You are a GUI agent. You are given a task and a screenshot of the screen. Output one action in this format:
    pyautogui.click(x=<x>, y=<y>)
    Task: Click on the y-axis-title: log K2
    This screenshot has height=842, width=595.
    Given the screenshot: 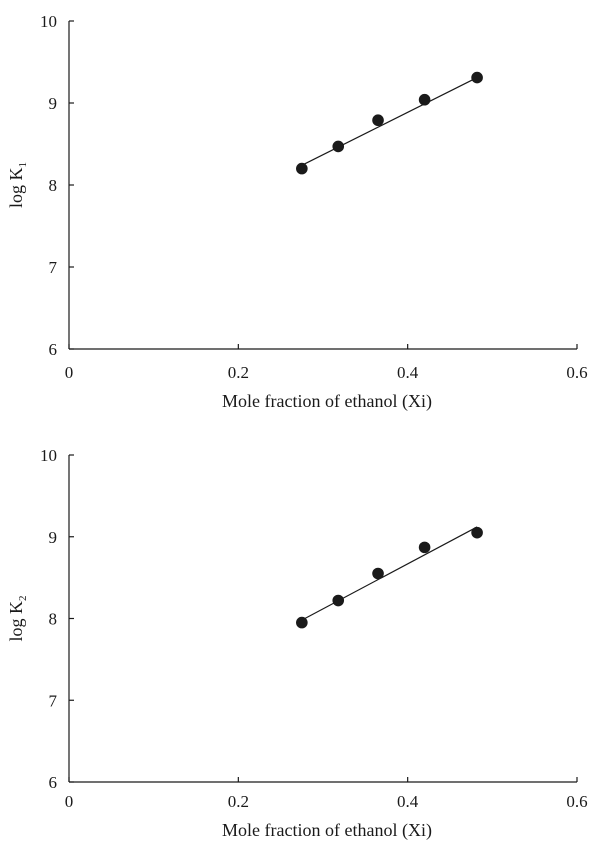 What is the action you would take?
    pyautogui.click(x=17, y=619)
    